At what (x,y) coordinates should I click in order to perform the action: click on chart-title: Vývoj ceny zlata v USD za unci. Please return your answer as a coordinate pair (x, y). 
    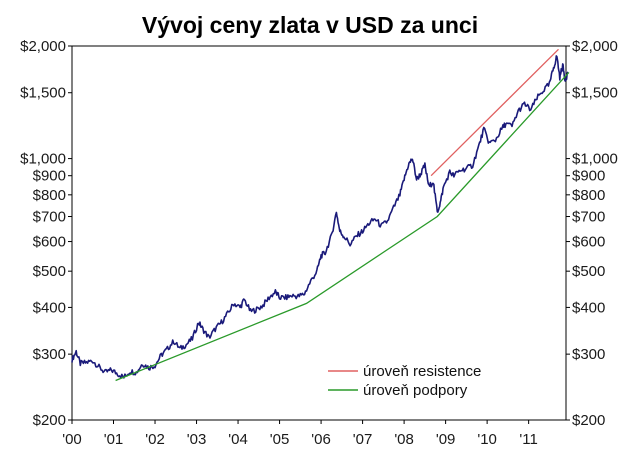
    Looking at the image, I should click on (310, 25).